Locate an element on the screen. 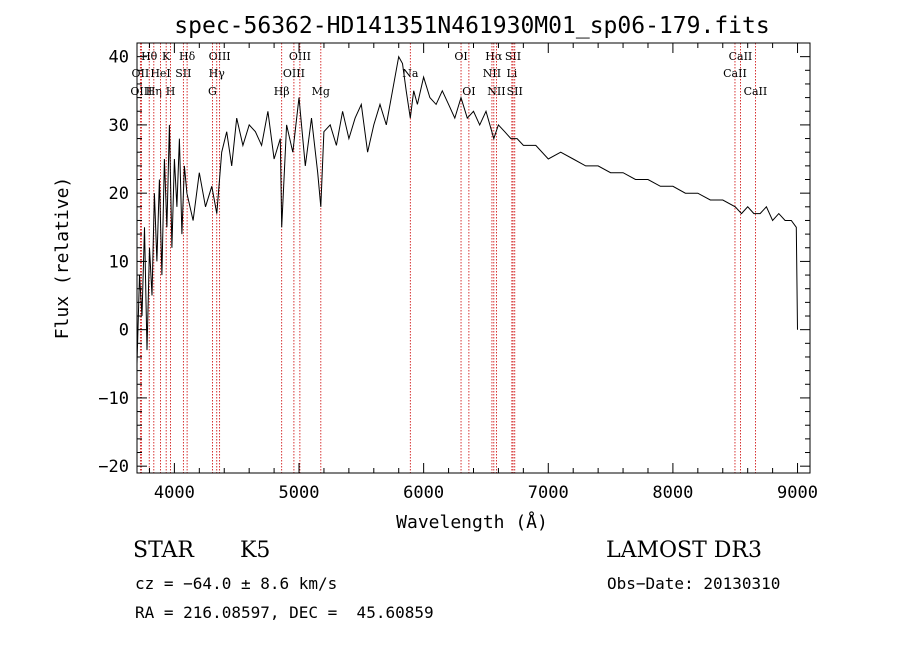 This screenshot has height=649, width=900. x-tick-label: 4000 is located at coordinates (174, 493).